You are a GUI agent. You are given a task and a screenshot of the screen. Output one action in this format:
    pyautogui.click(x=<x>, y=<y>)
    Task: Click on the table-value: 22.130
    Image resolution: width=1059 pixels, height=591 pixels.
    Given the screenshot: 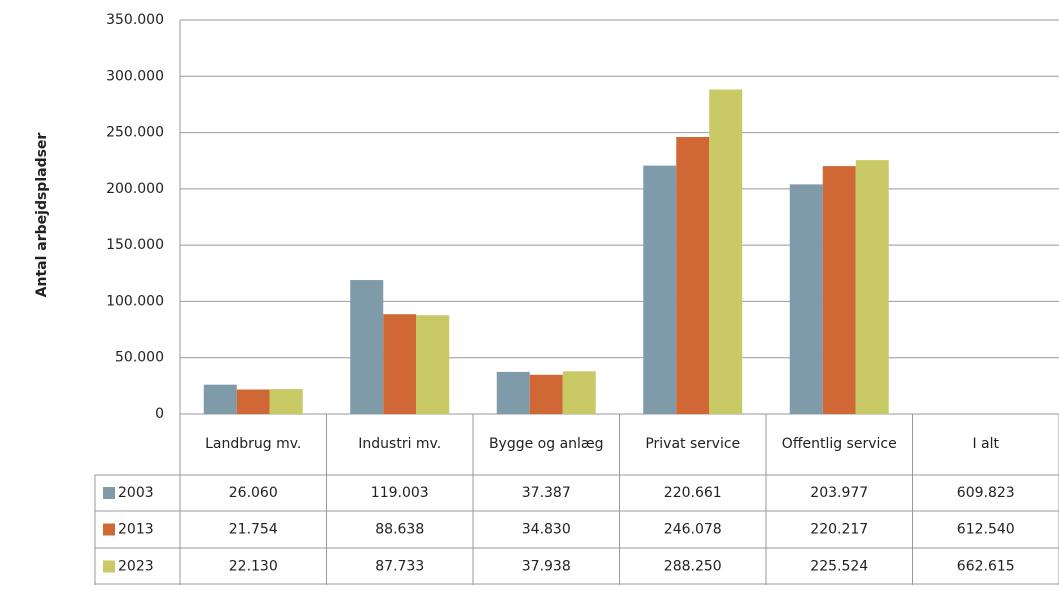 What is the action you would take?
    pyautogui.click(x=253, y=567)
    